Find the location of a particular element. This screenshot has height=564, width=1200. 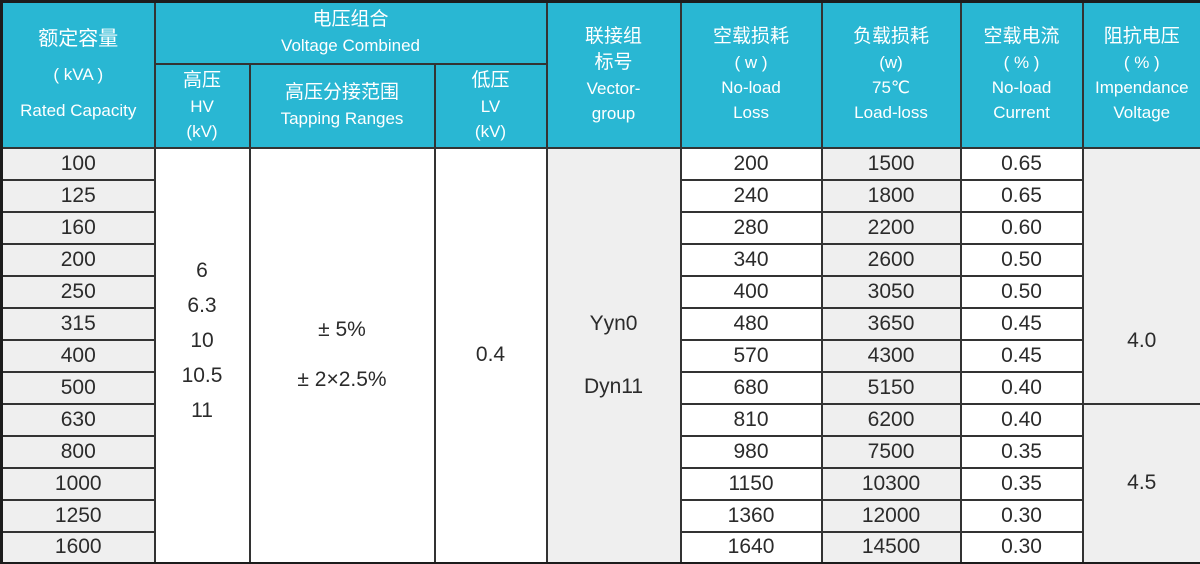

load-loss-cell: 1800 is located at coordinates (891, 195).